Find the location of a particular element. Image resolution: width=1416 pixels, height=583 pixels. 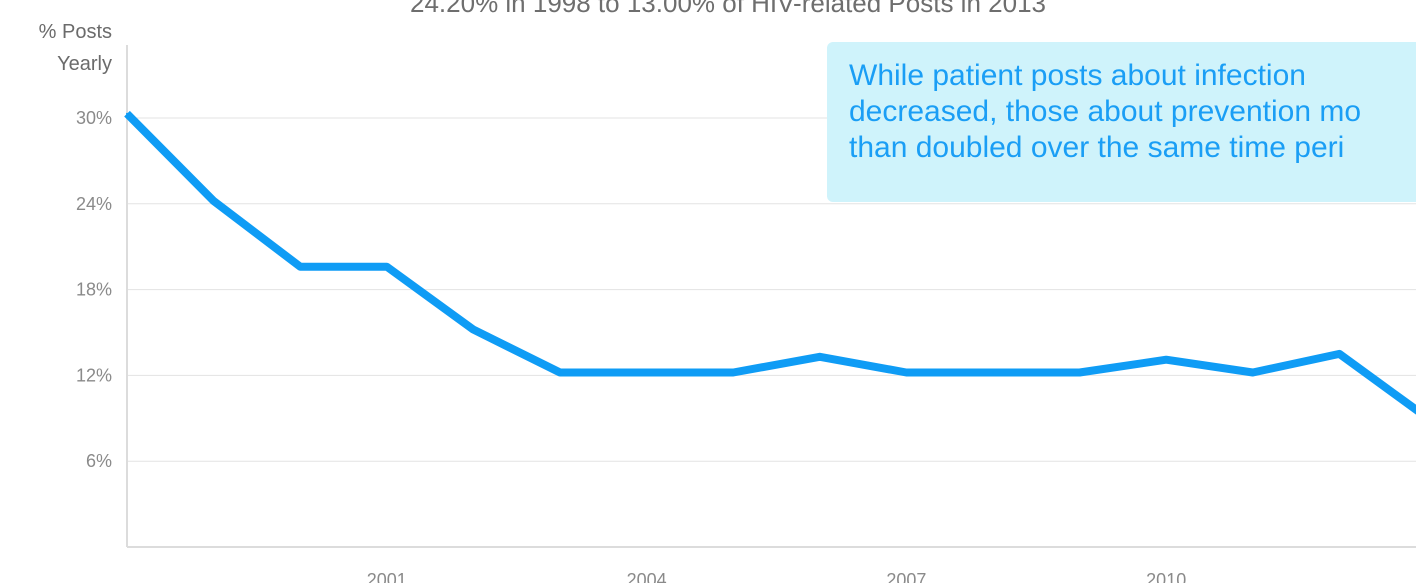

y-tick-label: 30% is located at coordinates (94, 118).